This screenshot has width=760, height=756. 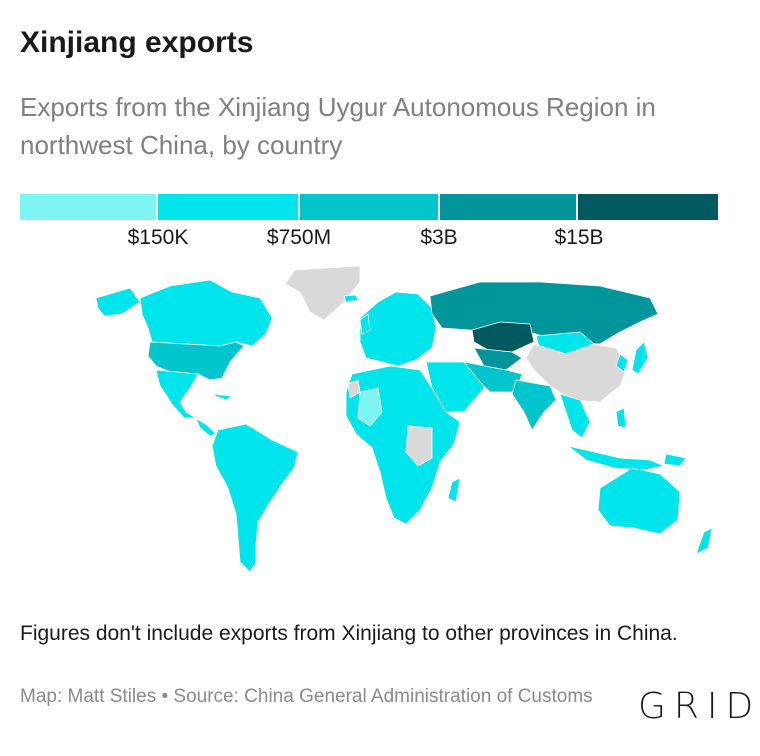 I want to click on iceland, so click(x=351, y=298).